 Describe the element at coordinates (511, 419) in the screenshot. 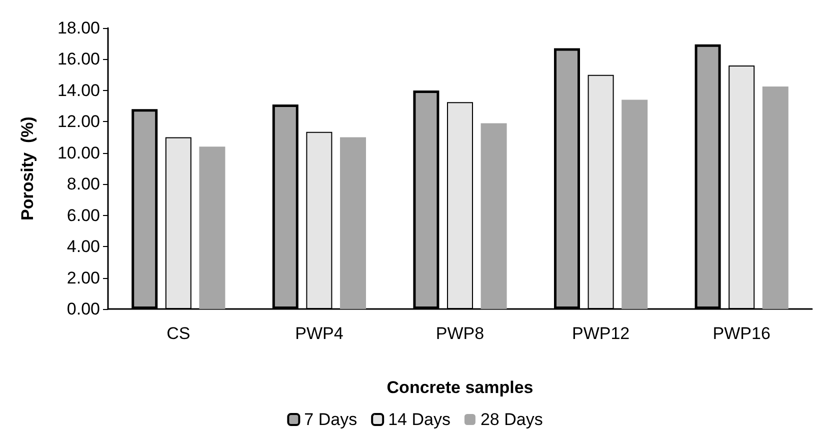

I see `legend-label: 28 Days` at that location.